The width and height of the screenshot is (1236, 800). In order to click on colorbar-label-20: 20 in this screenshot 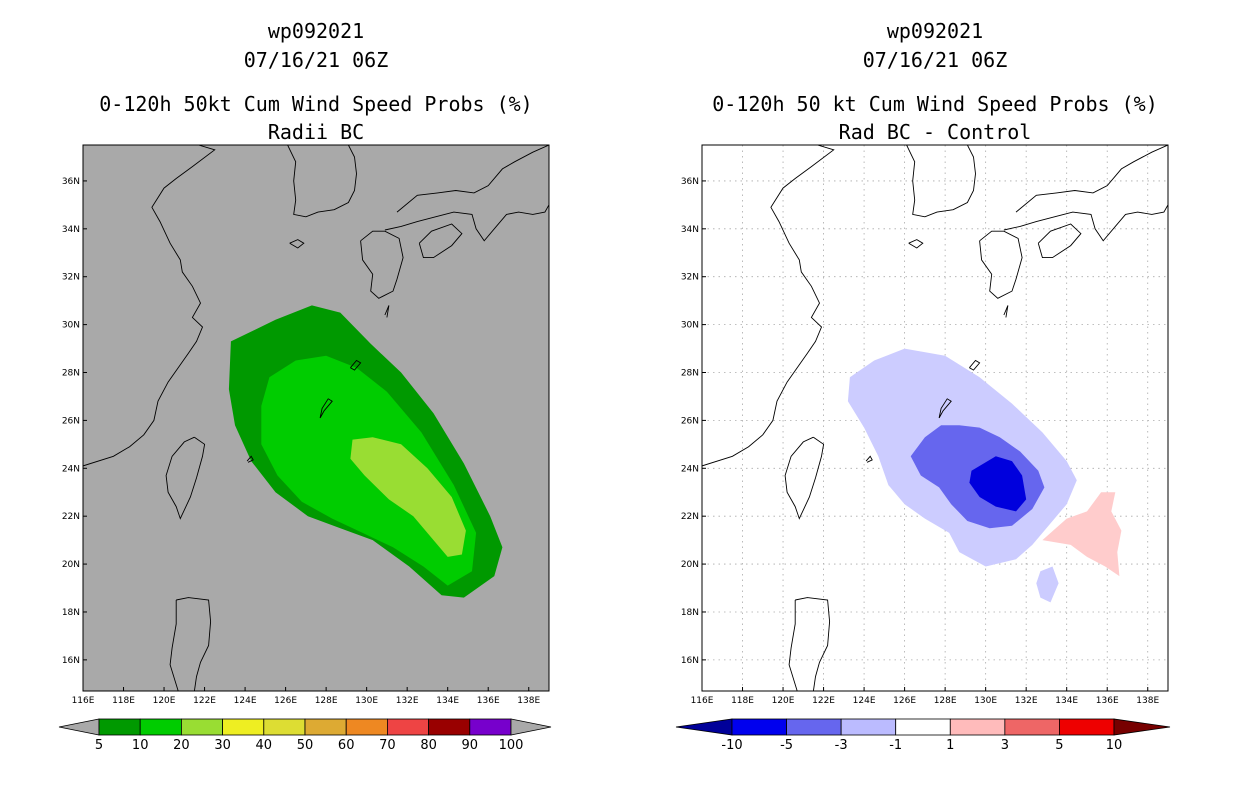, I will do `click(181, 745)`.